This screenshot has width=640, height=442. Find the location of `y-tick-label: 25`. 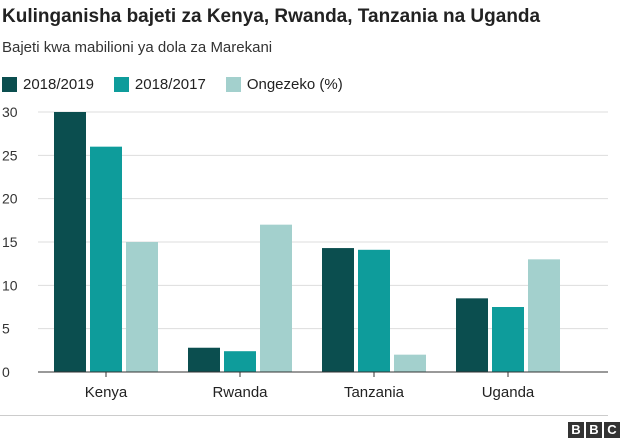

y-tick-label: 25 is located at coordinates (10, 155).